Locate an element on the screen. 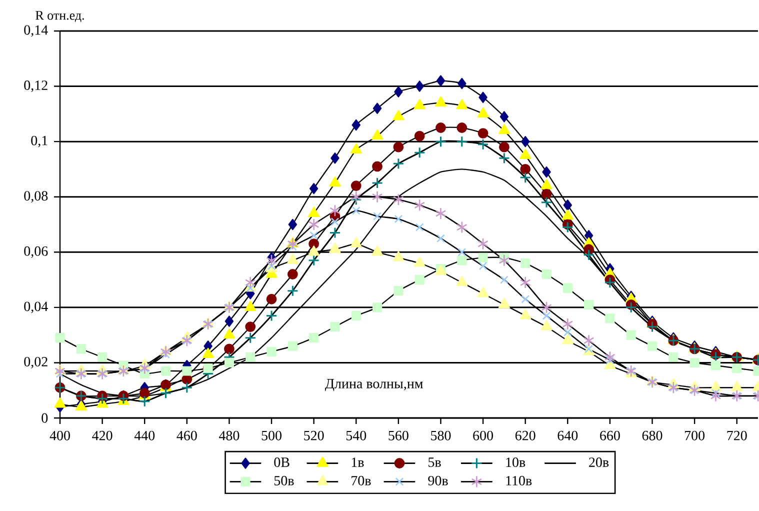 Image resolution: width=759 pixels, height=511 pixels. x-axis-title: Длина волны,нм is located at coordinates (374, 385).